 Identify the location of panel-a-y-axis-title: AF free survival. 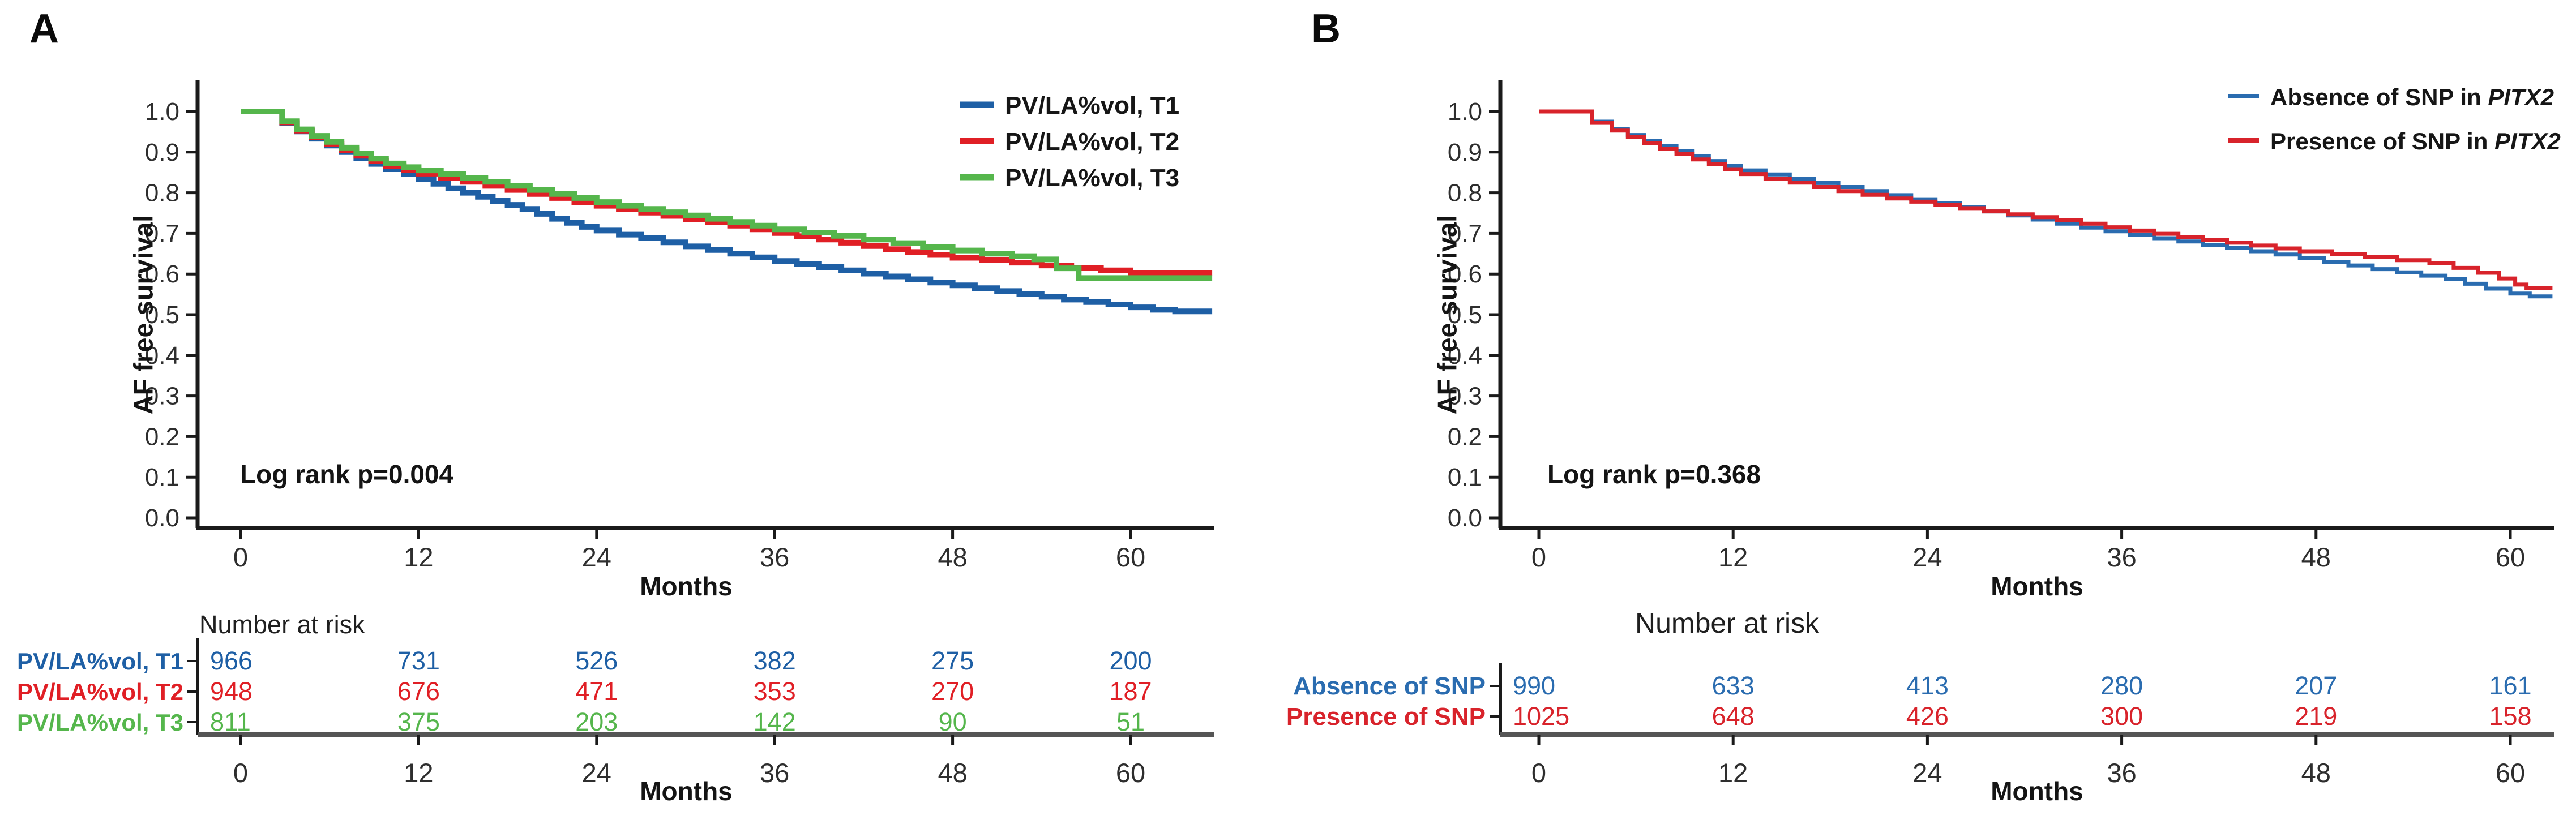
(143, 314).